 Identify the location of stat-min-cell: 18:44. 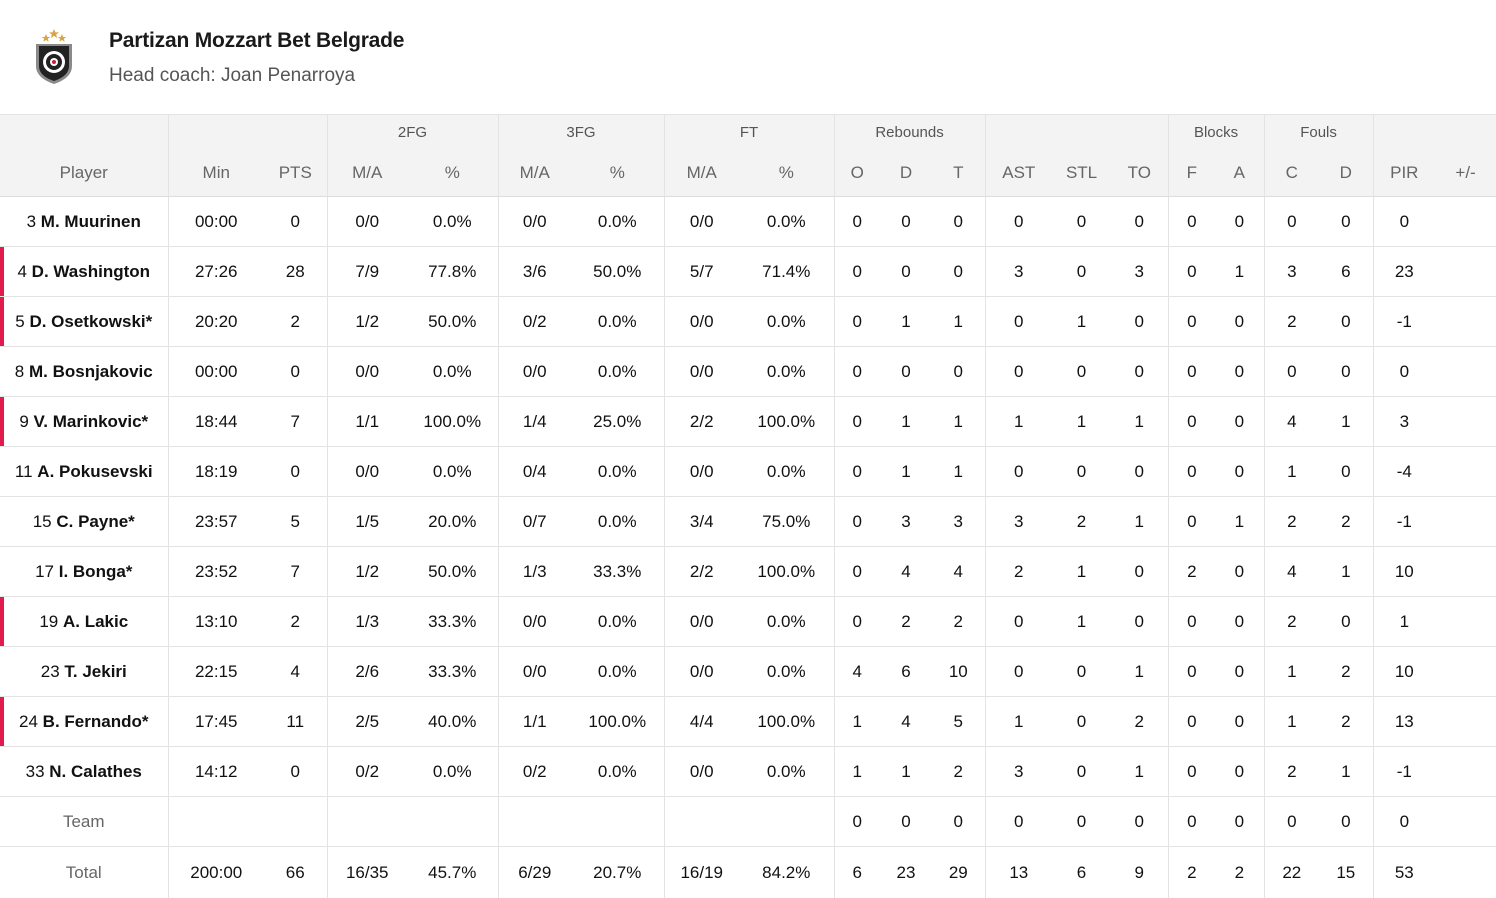
(216, 422).